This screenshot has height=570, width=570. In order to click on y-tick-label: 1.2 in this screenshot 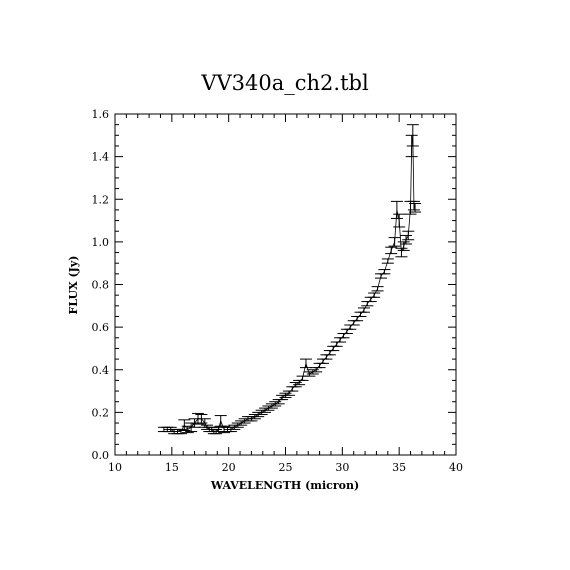, I will do `click(101, 199)`.